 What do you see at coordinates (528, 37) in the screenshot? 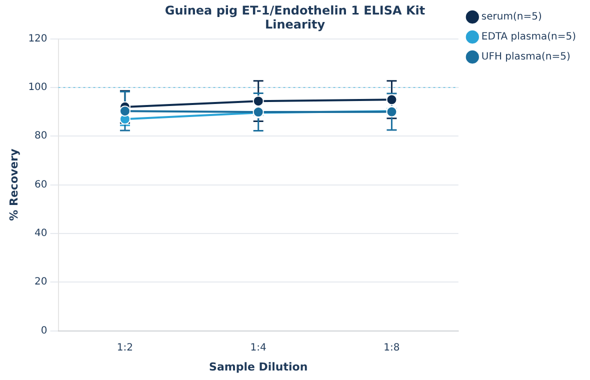
I see `legend-label: EDTA plasma(n=5)` at bounding box center [528, 37].